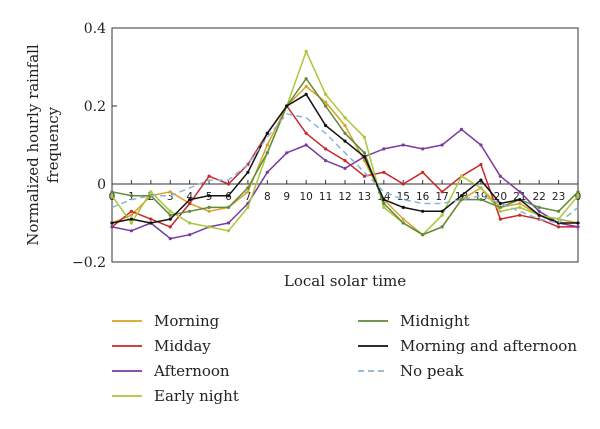 Image resolution: width=600 pixels, height=429 pixels. Describe the element at coordinates (43, 145) in the screenshot. I see `y-axis-title: Normalized hourly rainfall frequency` at that location.